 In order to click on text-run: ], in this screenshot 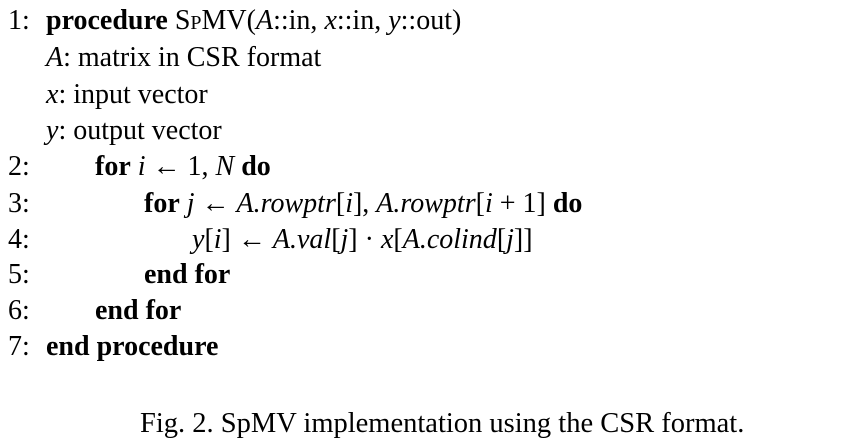, I will do `click(364, 203)`.